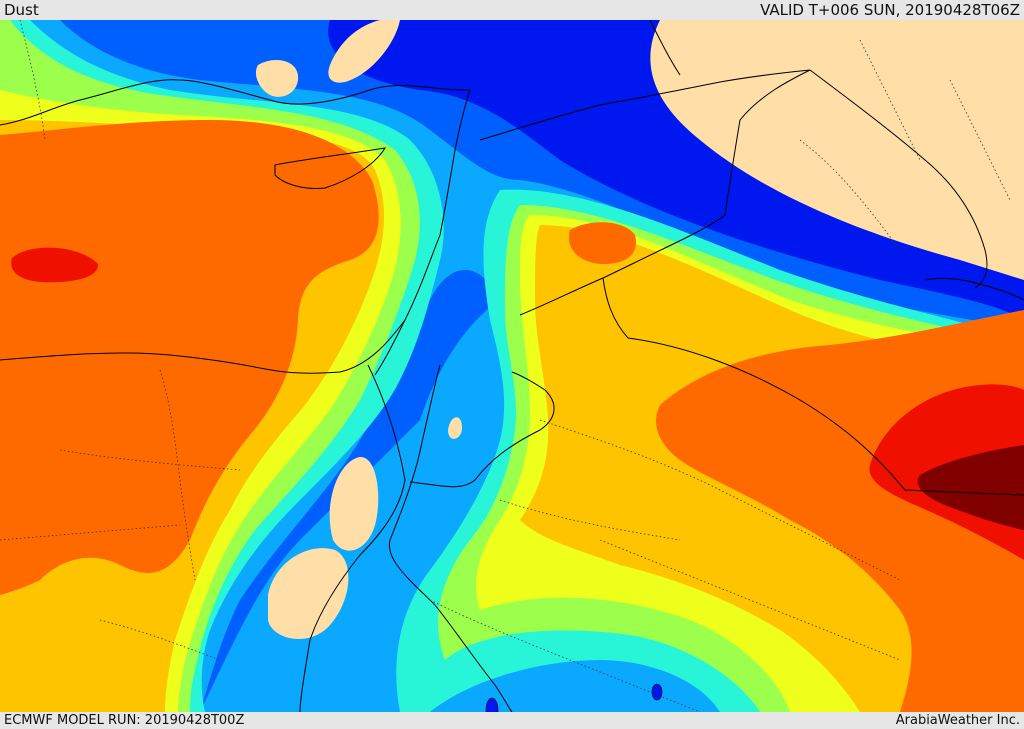 This screenshot has height=729, width=1024. Describe the element at coordinates (482, 429) in the screenshot. I see `border-saudi-yemen` at that location.